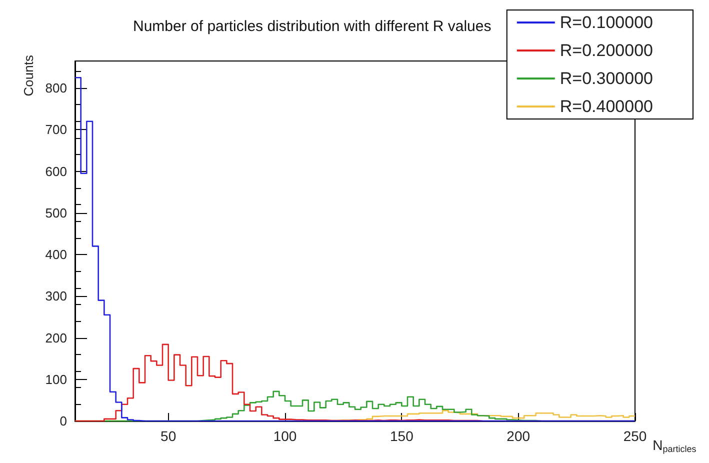  I want to click on legend-label: R=0.400000, so click(607, 106).